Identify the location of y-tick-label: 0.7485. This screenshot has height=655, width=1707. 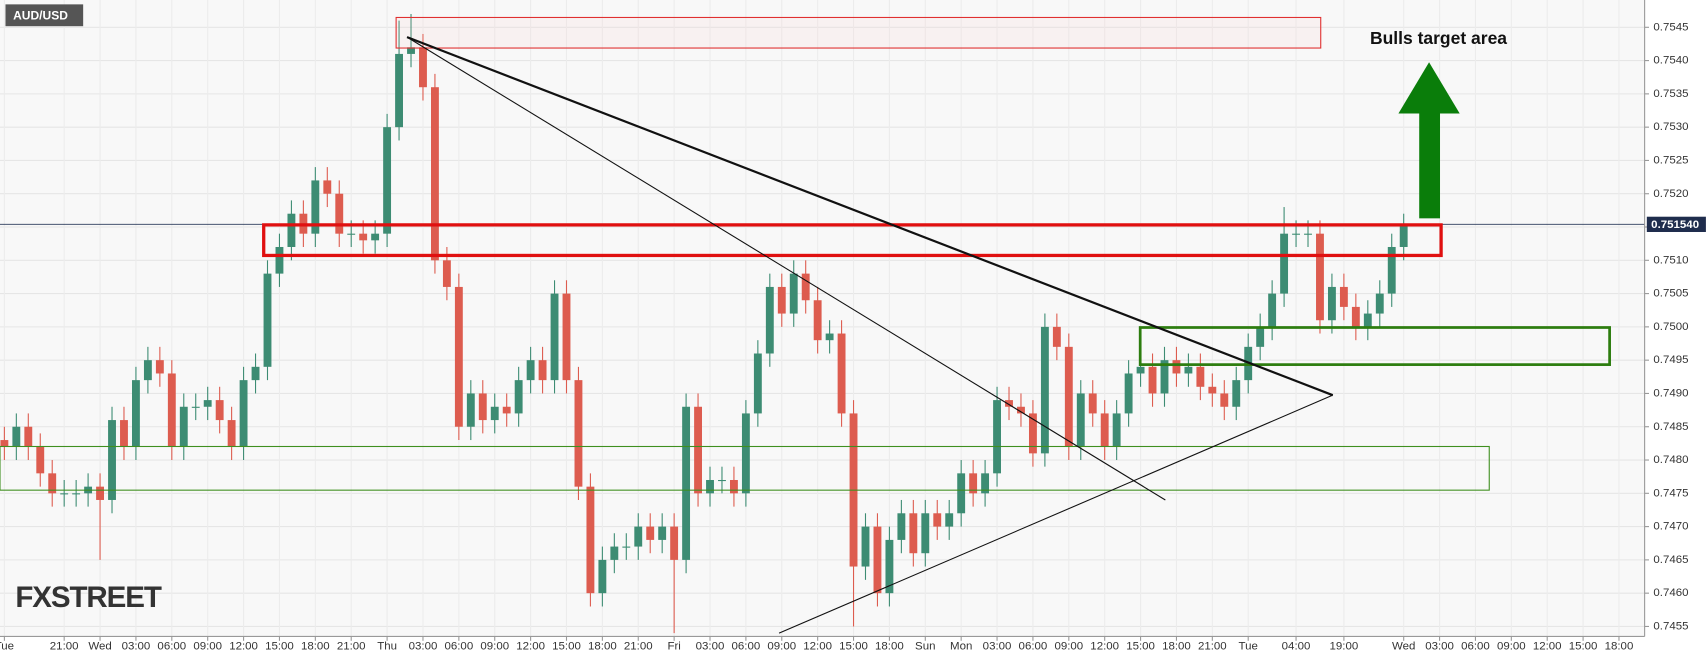
(1670, 427).